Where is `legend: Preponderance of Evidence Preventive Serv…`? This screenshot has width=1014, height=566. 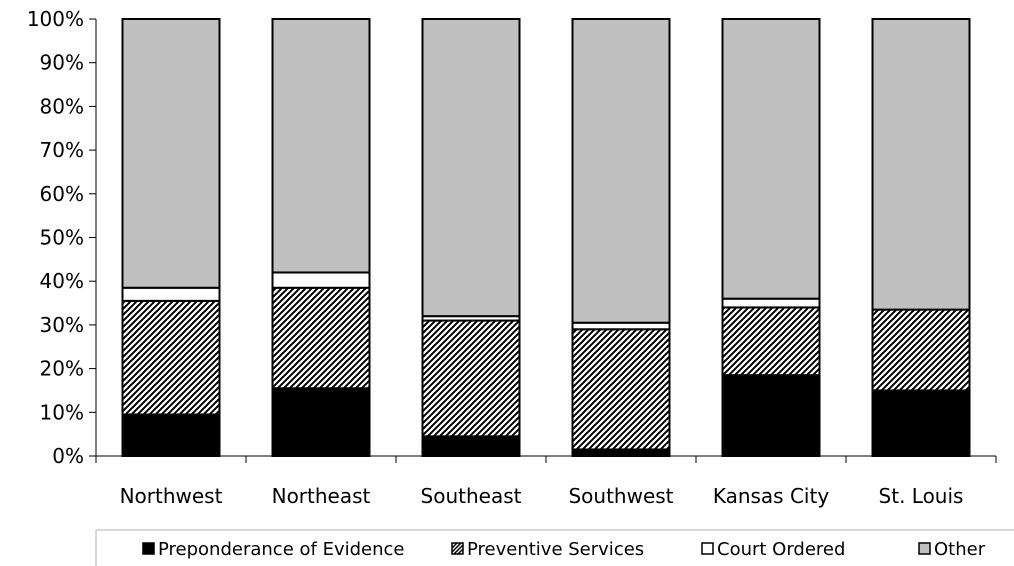
legend: Preponderance of Evidence Preventive Serv… is located at coordinates (554, 547).